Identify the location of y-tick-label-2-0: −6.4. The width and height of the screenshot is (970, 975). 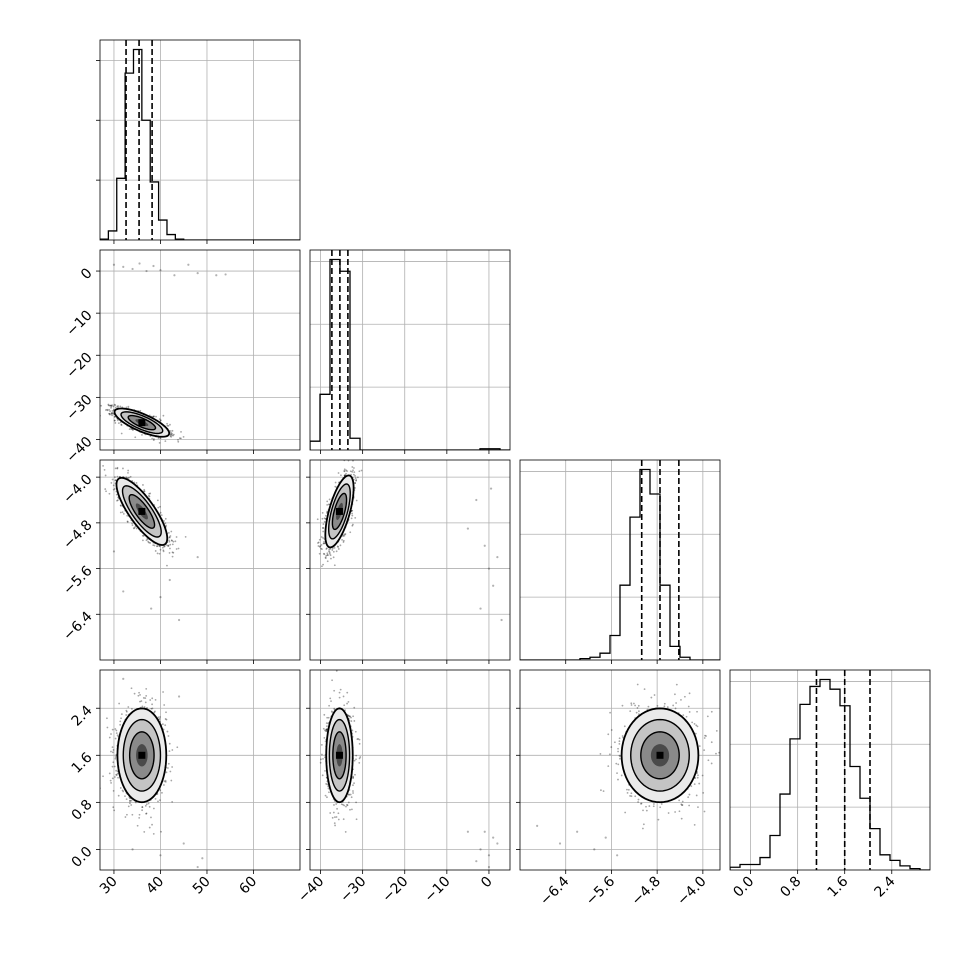
(77, 626).